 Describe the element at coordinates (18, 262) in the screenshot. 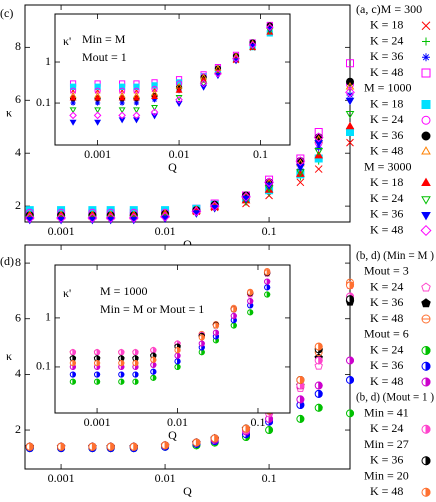

I see `y-tick-label: 8` at that location.